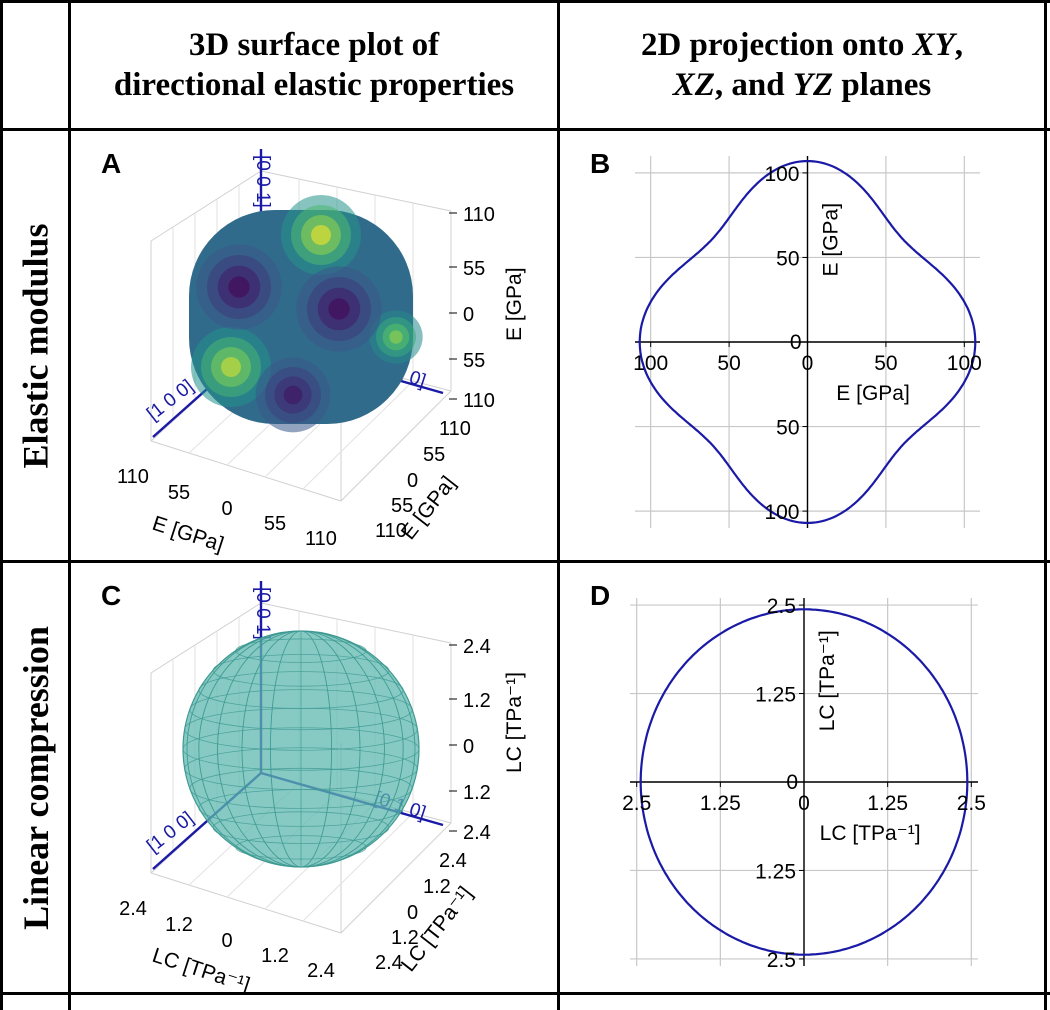 The height and width of the screenshot is (1010, 1050). I want to click on sphere-meridian, so click(301, 749).